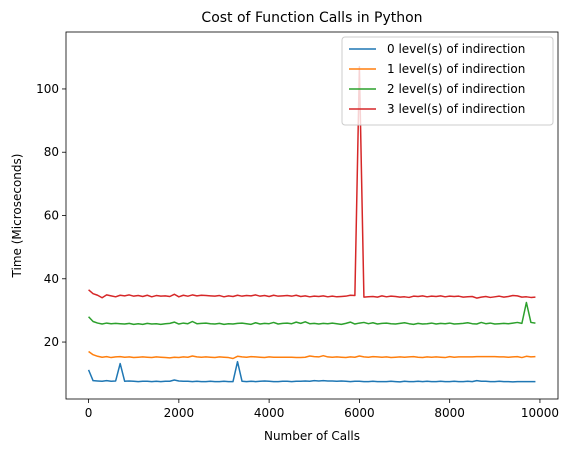  I want to click on y-axis-ticks: 20 40 60 80 100, so click(51, 215).